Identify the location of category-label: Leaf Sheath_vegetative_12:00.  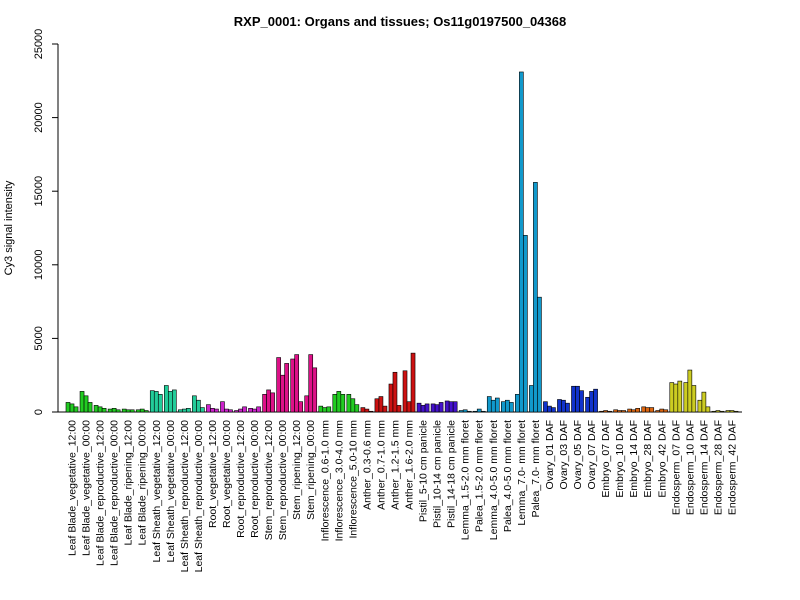
(157, 491).